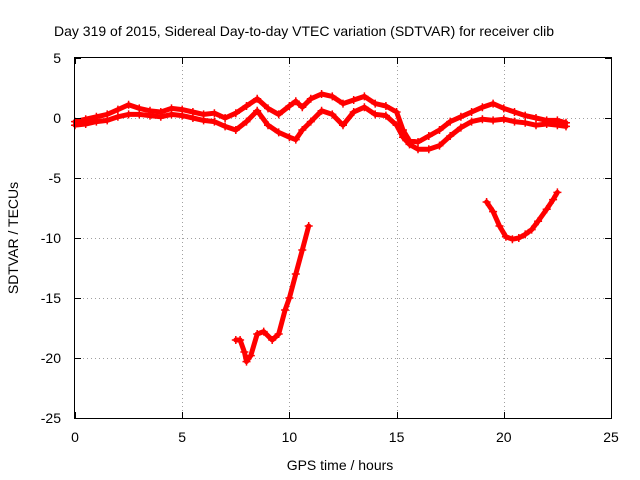 The image size is (640, 480). I want to click on x-tick-label: 10, so click(290, 437).